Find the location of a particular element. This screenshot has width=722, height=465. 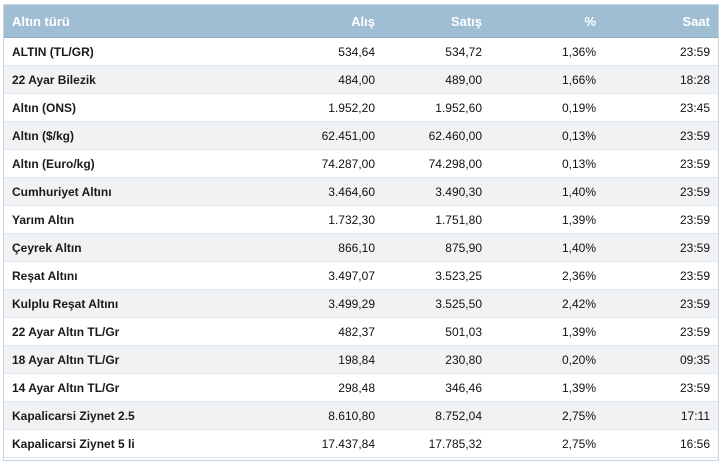

gold-type-cell: ALTIN (TL/GR) is located at coordinates (112, 51).